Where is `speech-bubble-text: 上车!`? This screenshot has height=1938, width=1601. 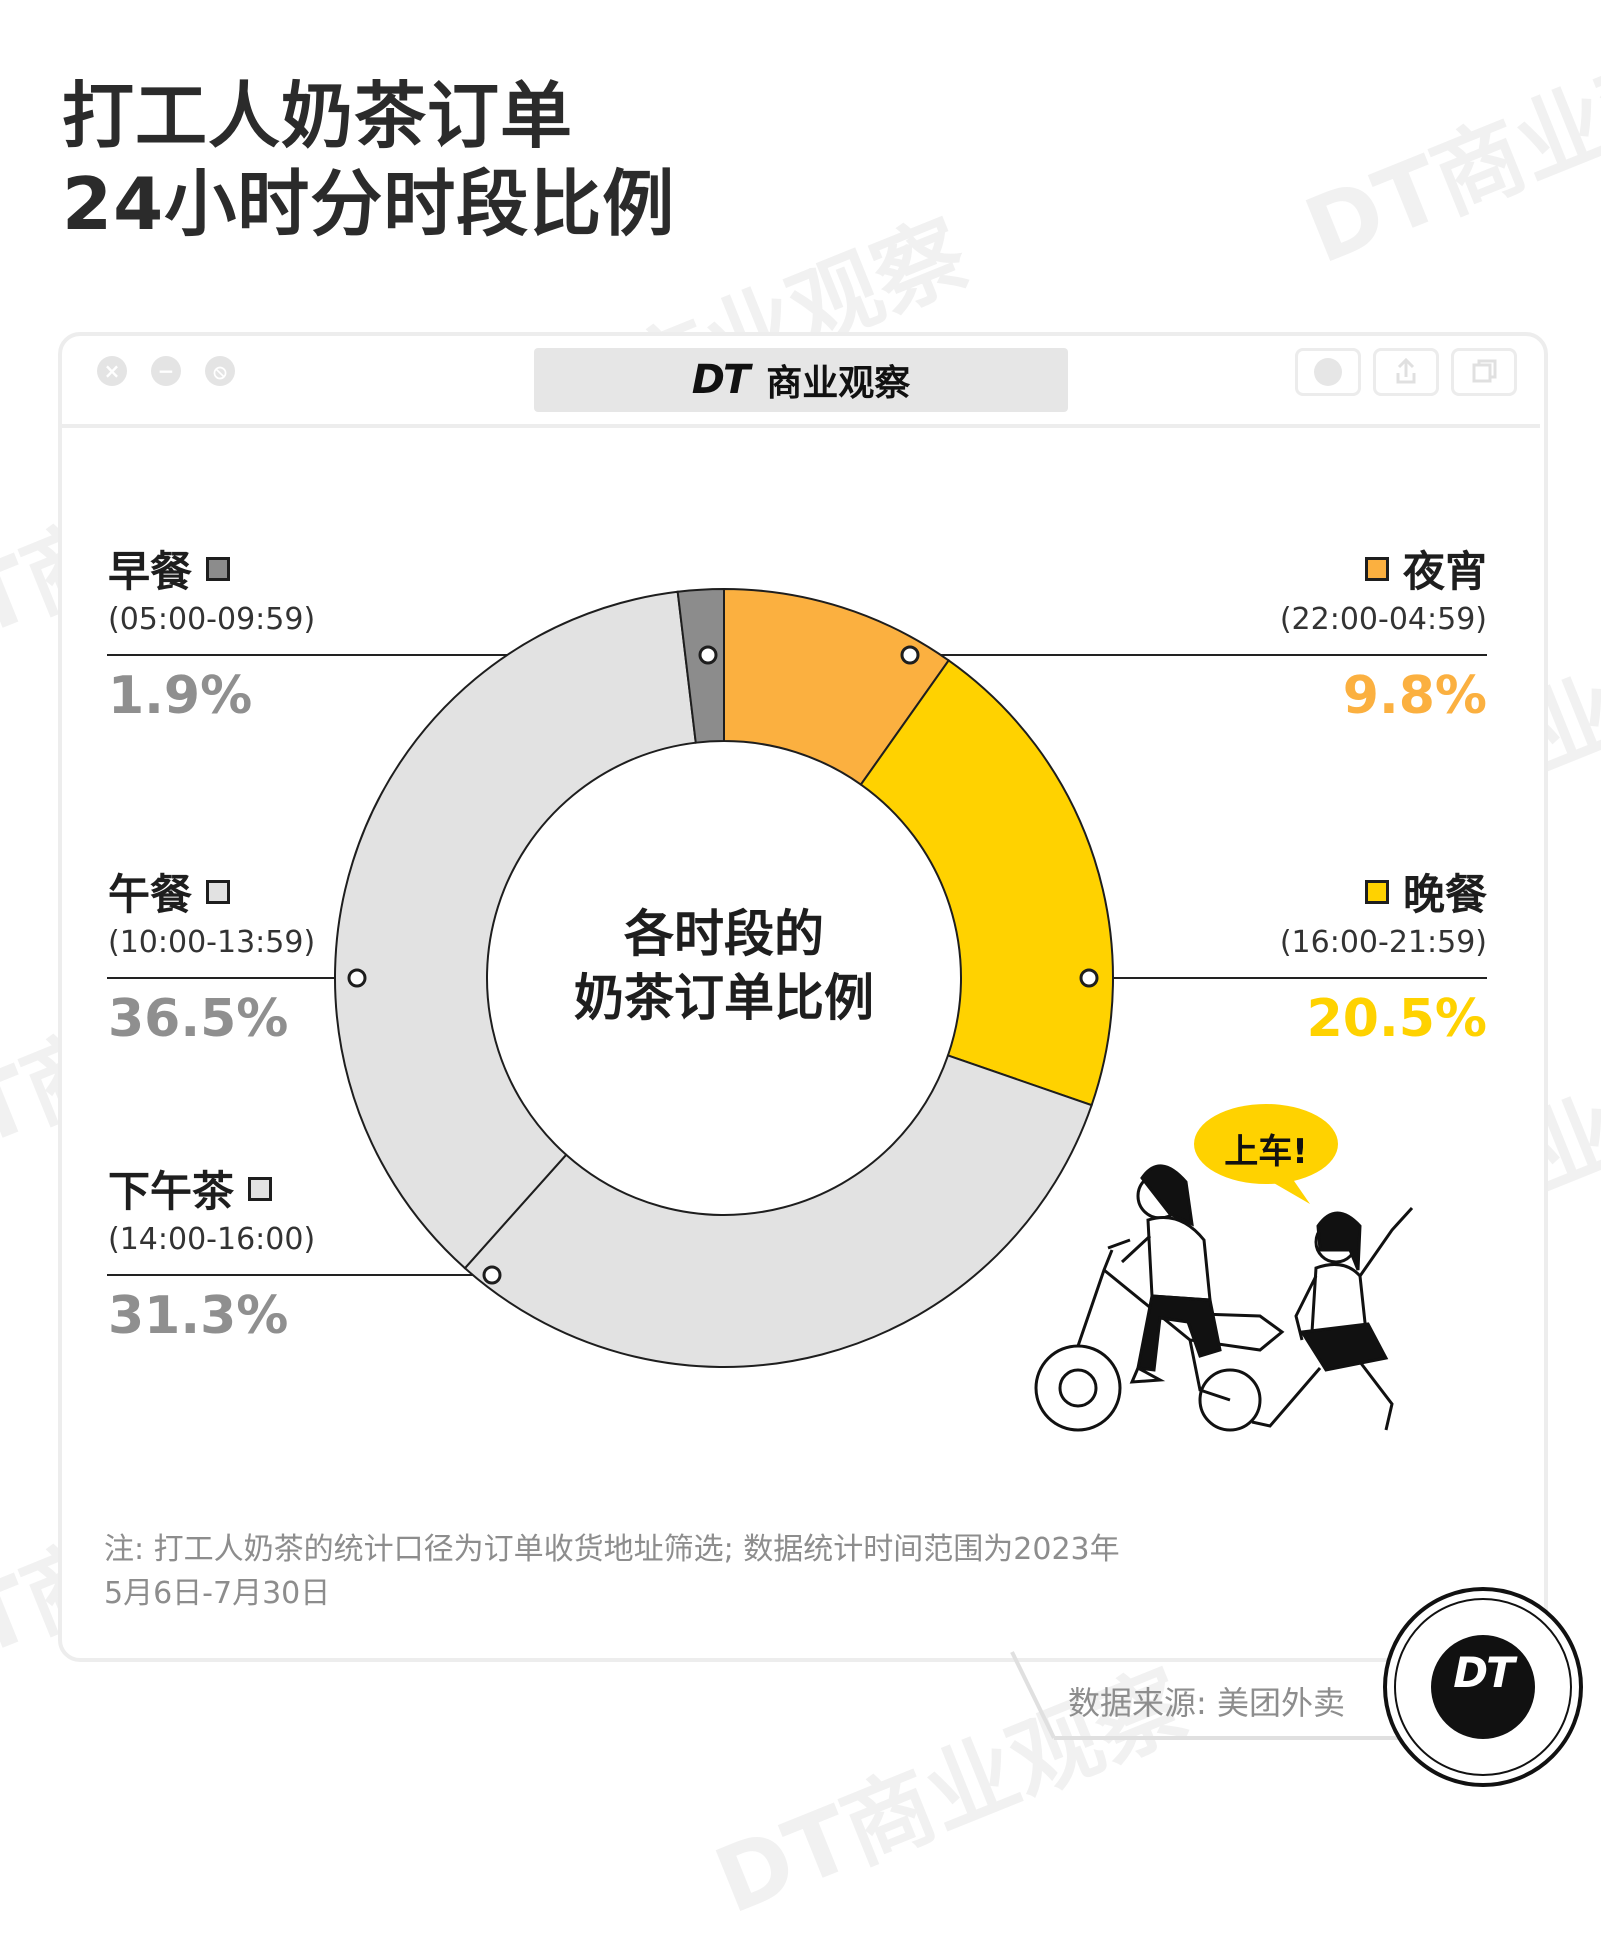
speech-bubble-text: 上车! is located at coordinates (1266, 1152).